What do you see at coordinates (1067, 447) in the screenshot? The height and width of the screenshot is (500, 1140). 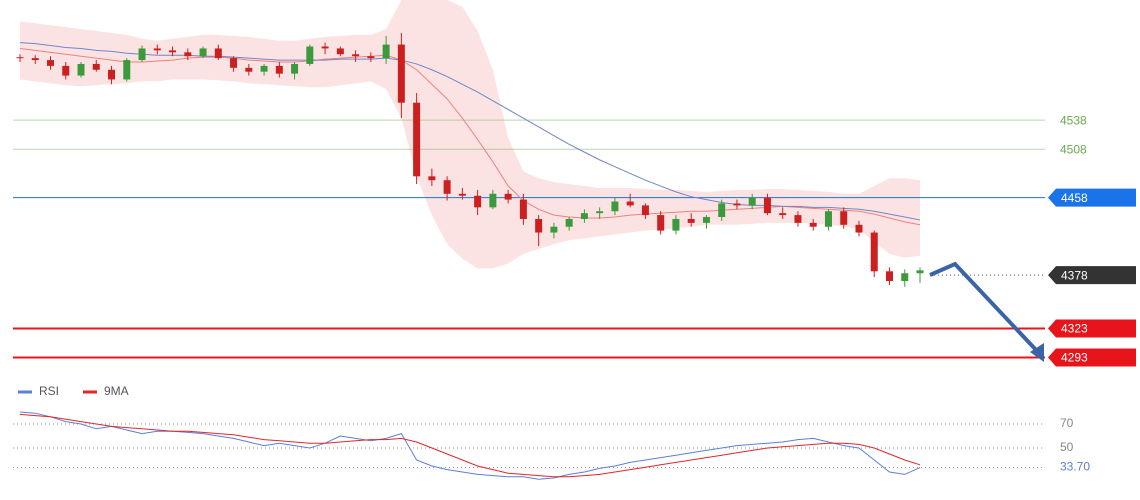 I see `y-tick-label: 50` at bounding box center [1067, 447].